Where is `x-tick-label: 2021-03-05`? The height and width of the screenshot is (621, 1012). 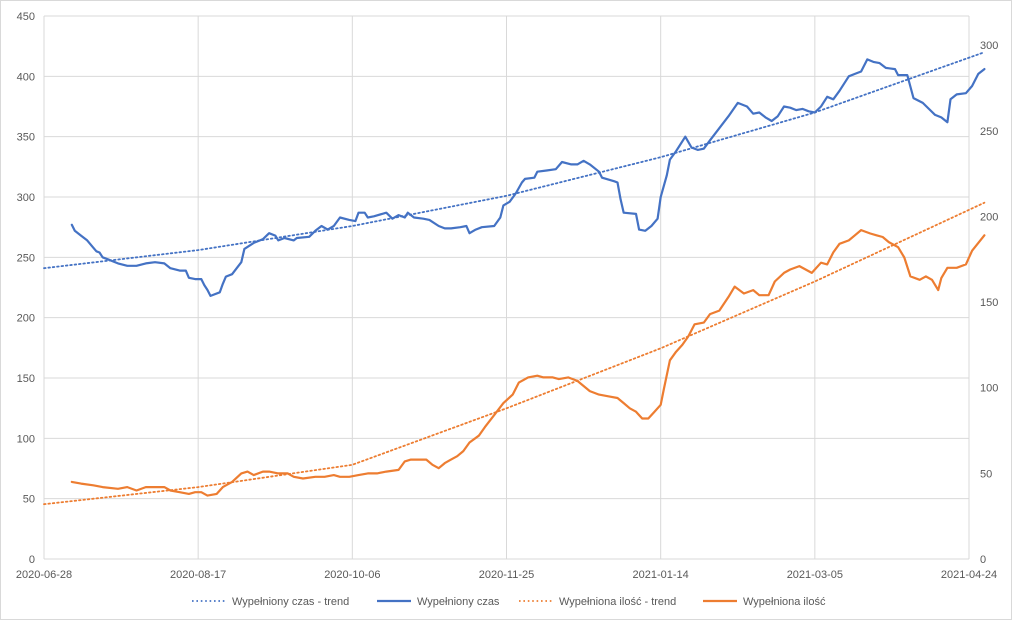
x-tick-label: 2021-03-05 is located at coordinates (815, 575).